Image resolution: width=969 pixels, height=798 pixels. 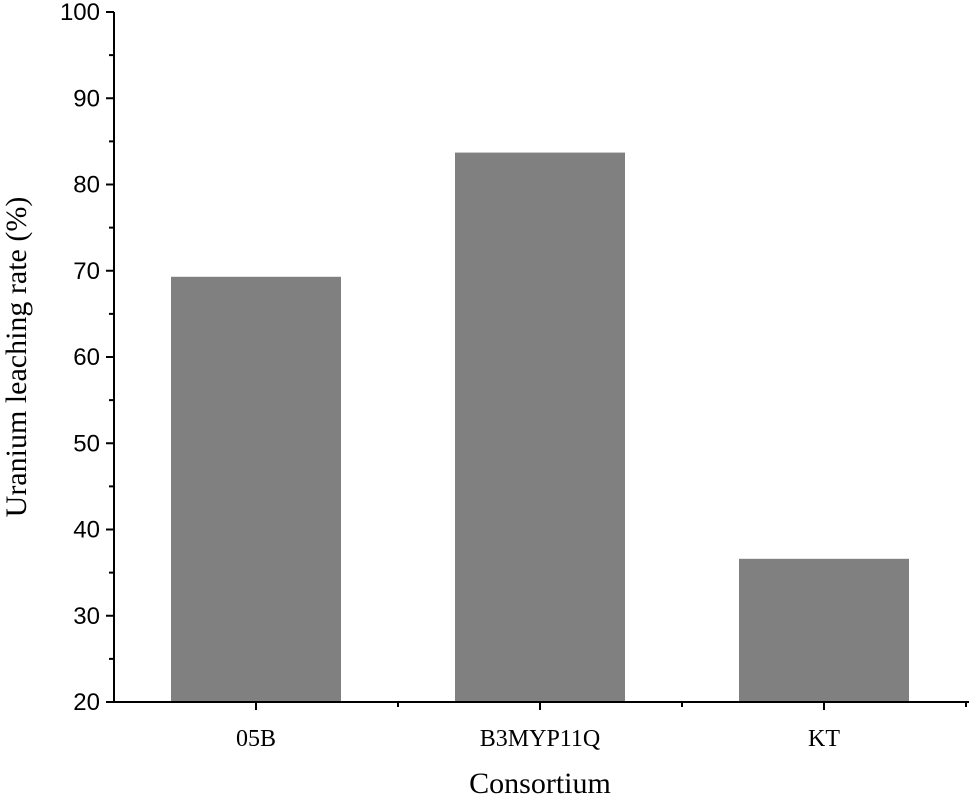 I want to click on y-tick-label: 80, so click(x=86, y=185).